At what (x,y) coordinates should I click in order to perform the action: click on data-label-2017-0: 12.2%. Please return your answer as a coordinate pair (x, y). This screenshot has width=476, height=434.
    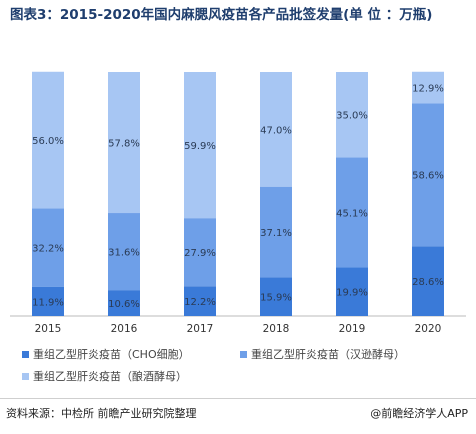
    Looking at the image, I should click on (200, 302).